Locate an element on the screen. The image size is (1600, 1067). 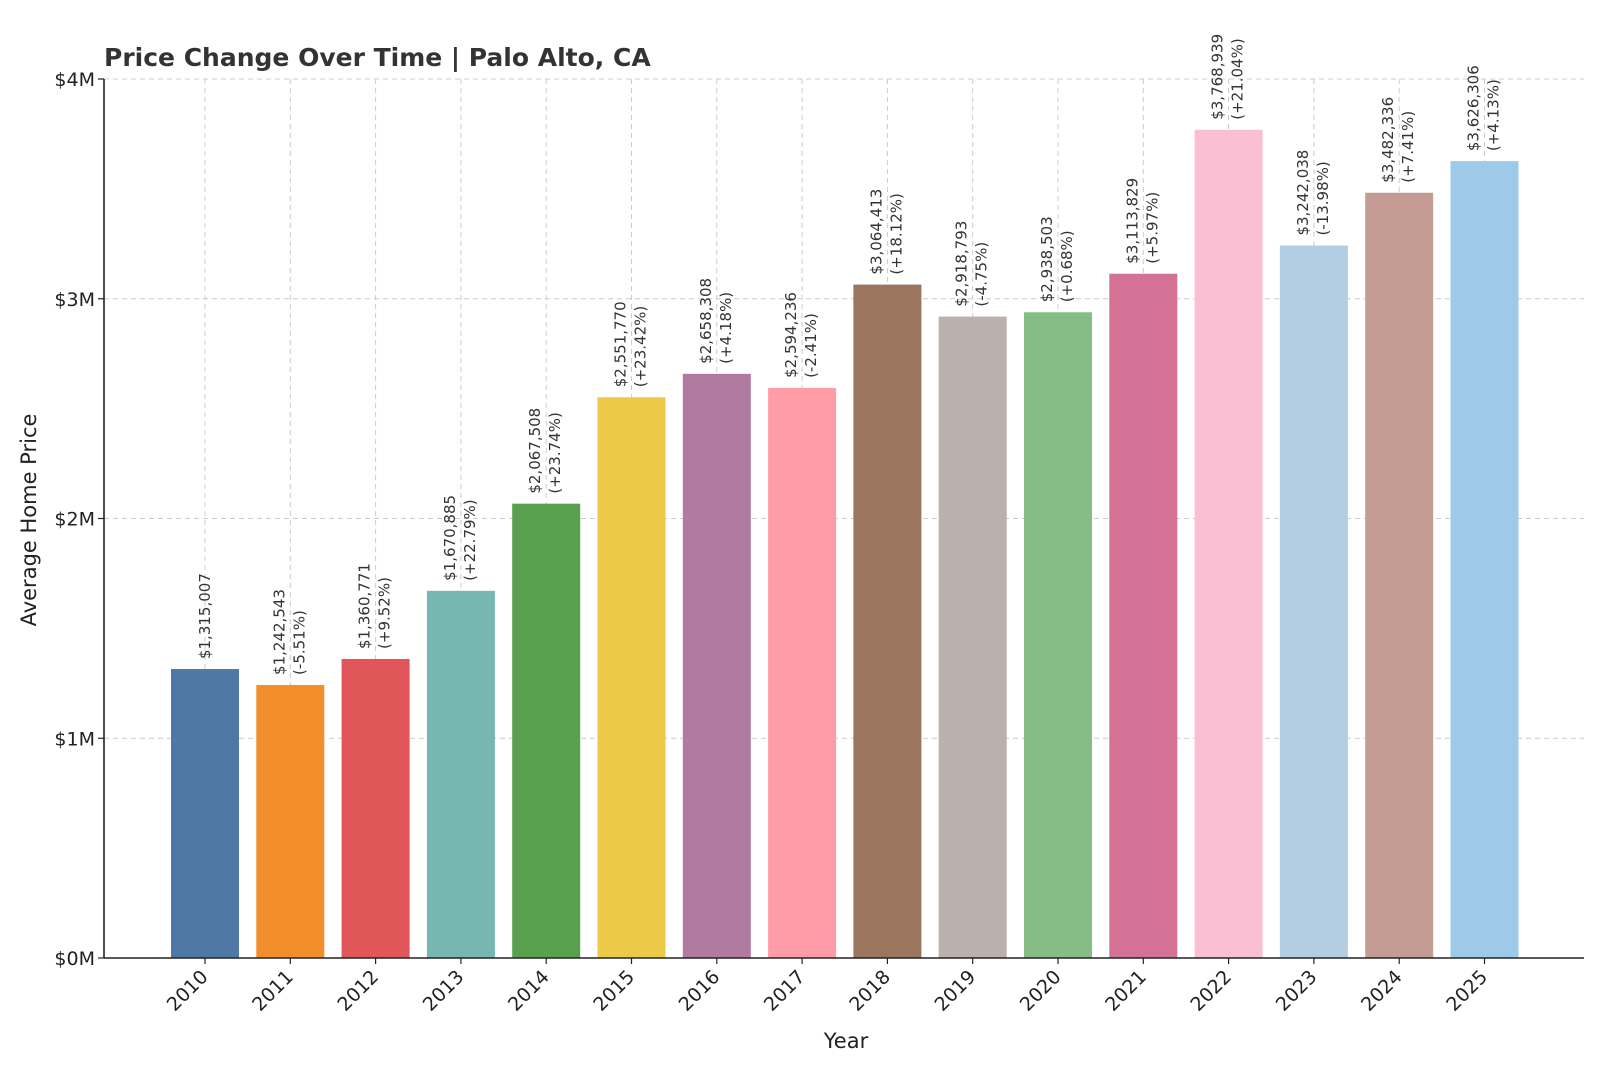
x-tick-label: 2016 is located at coordinates (700, 991).